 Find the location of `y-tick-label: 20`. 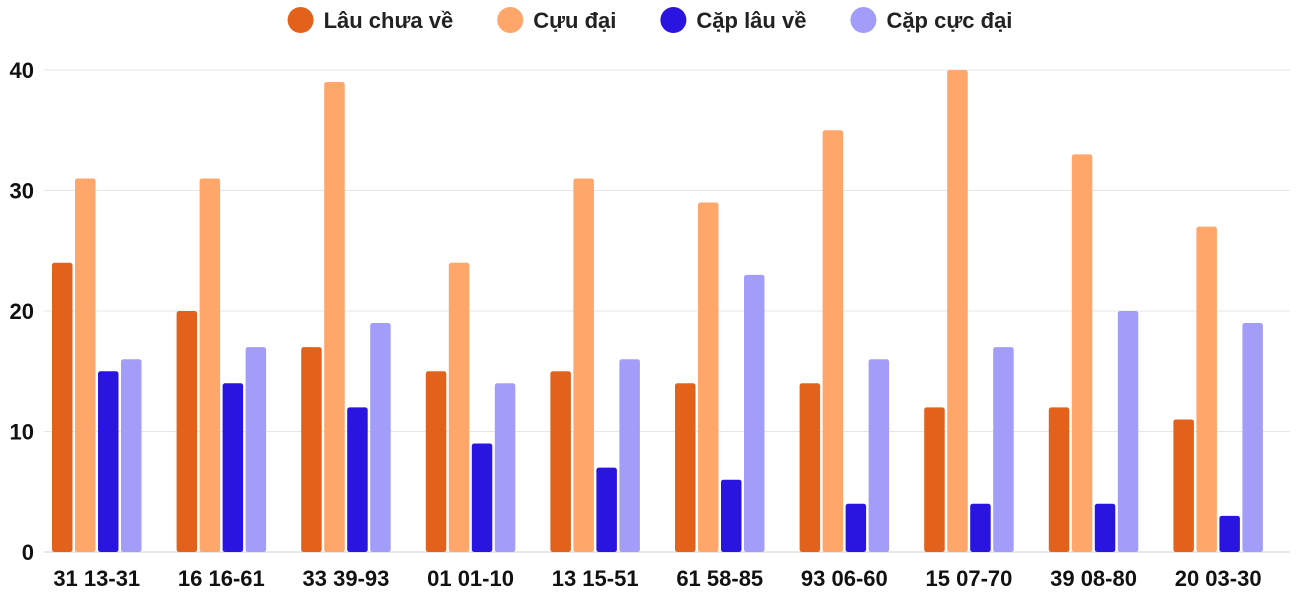

y-tick-label: 20 is located at coordinates (22, 311).